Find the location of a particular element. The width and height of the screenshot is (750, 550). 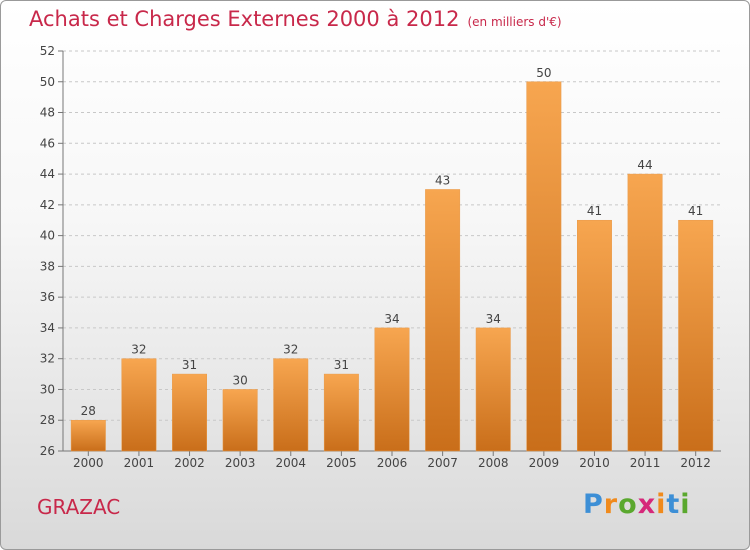

y-tick-label: 46 is located at coordinates (47, 143).